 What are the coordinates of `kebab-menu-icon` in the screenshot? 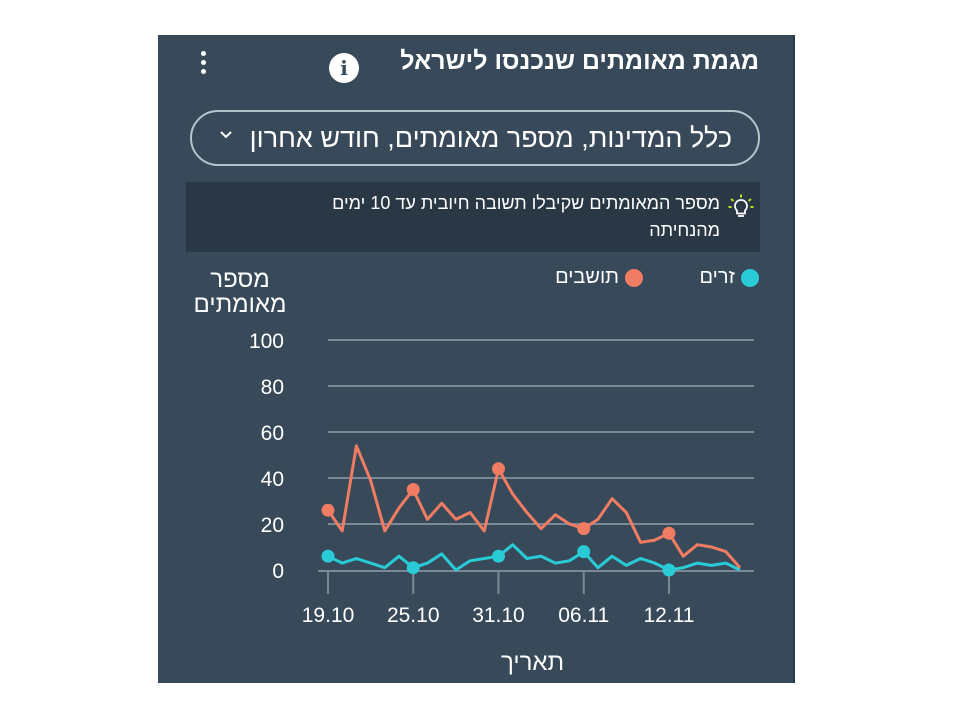 It's located at (203, 64).